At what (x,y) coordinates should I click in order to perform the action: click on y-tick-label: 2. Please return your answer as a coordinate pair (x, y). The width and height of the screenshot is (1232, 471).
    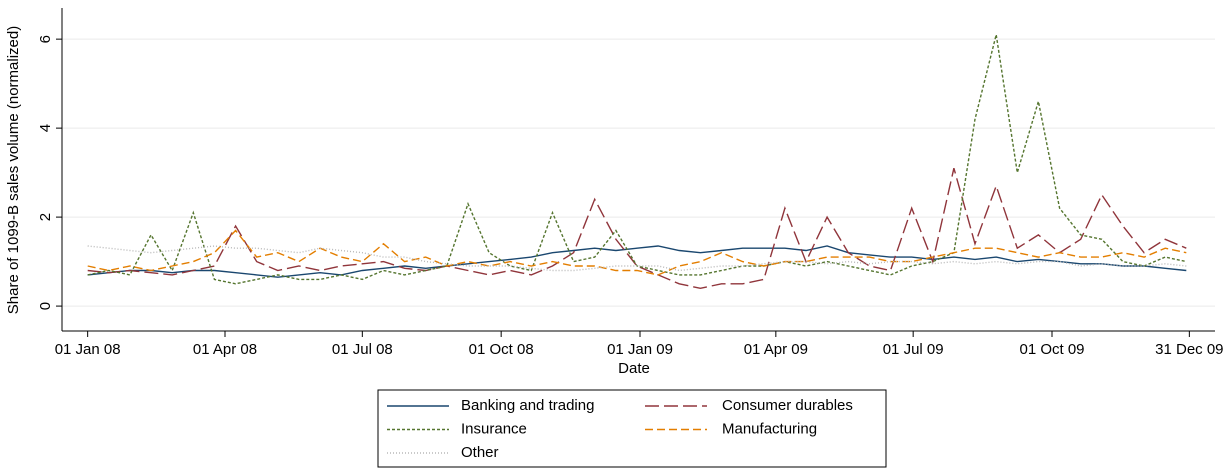
    Looking at the image, I should click on (45, 217).